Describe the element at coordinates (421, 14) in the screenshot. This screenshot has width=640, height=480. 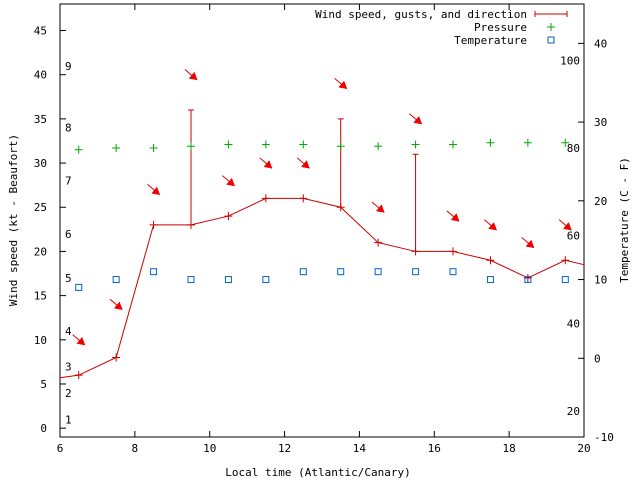
I see `legend-label: Wind speed, gusts, and direction` at that location.